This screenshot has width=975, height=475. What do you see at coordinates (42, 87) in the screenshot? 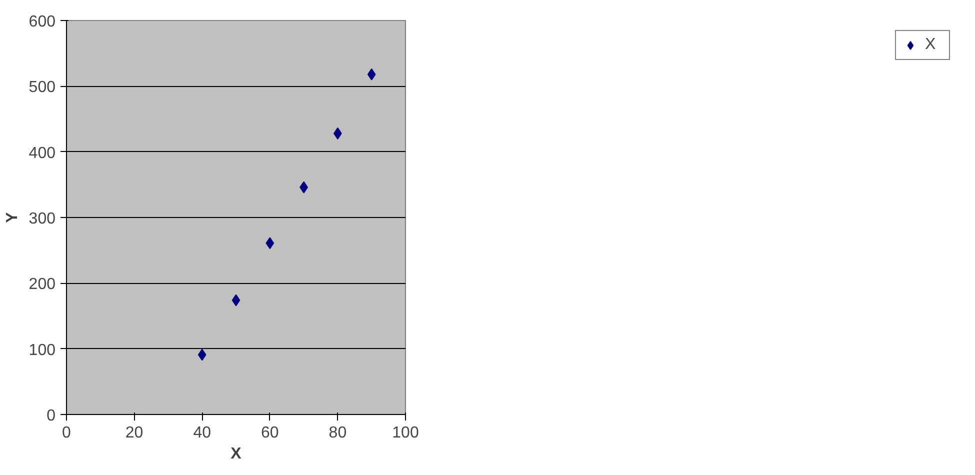
I see `y-tick-label: 500` at bounding box center [42, 87].